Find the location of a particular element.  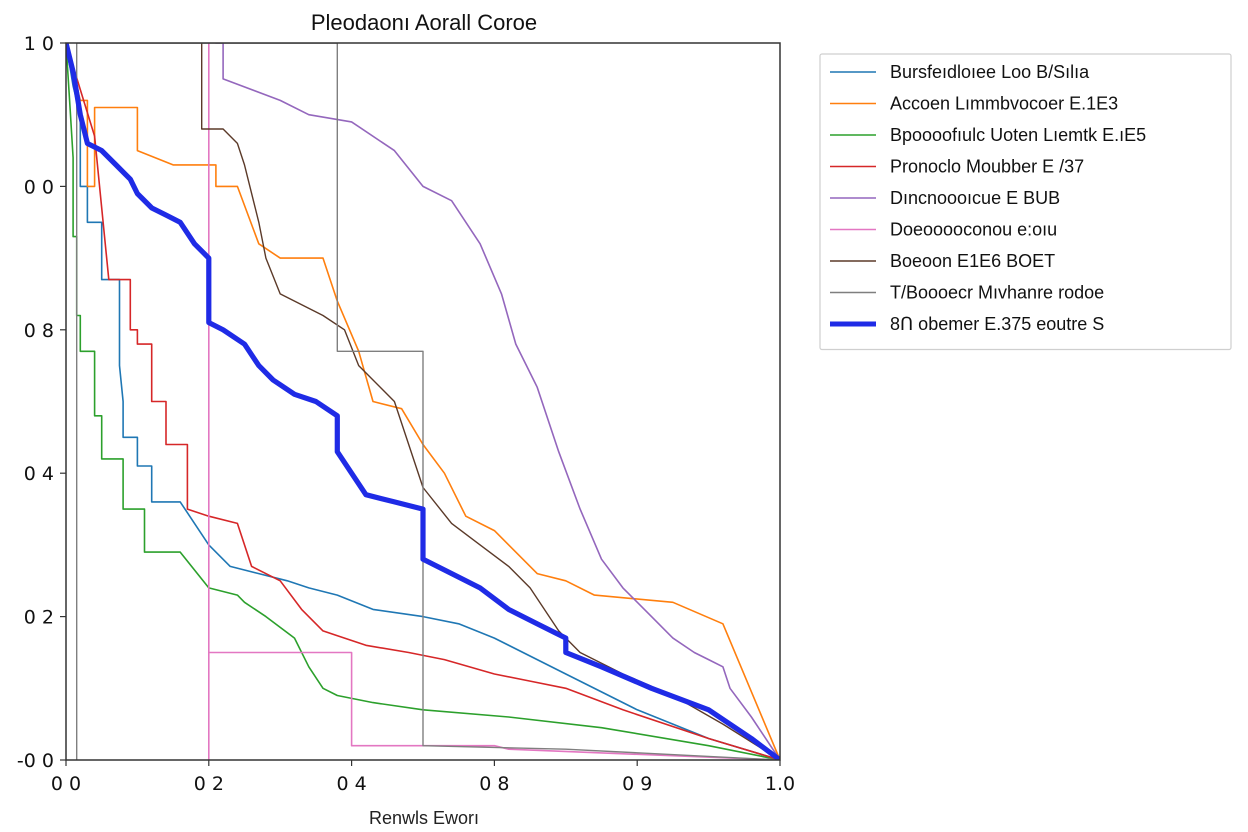

x-tick-label: 0 4 is located at coordinates (351, 784).